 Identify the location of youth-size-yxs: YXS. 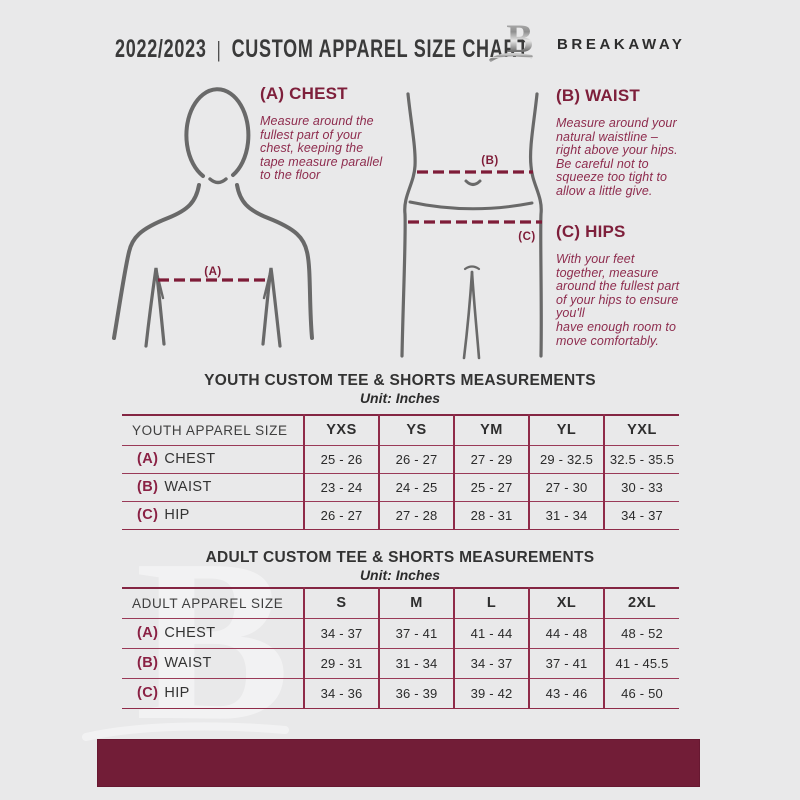
(341, 430).